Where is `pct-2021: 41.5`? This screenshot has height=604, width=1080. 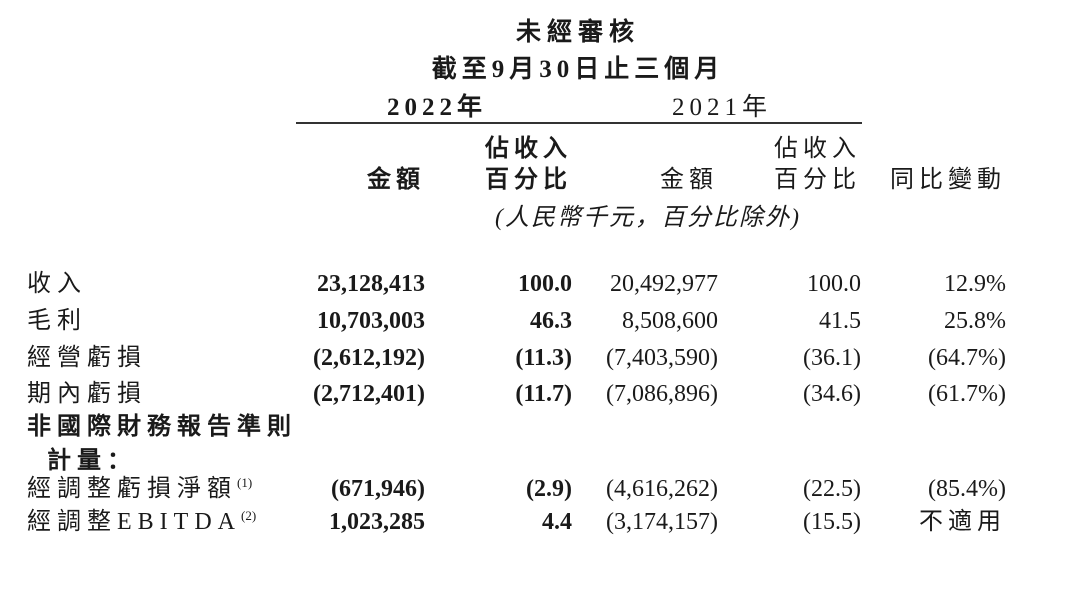
pct-2021: 41.5 is located at coordinates (840, 321).